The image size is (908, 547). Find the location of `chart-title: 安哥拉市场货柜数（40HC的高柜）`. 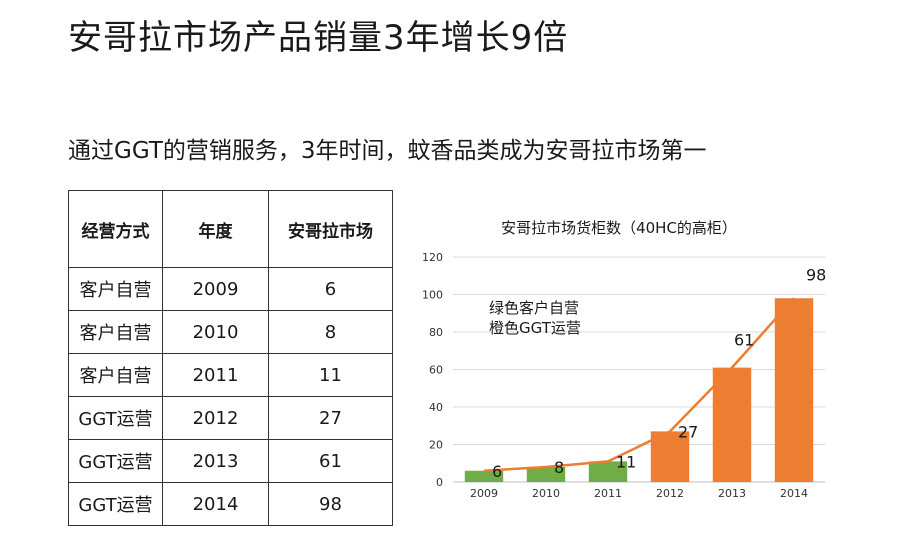

chart-title: 安哥拉市场货柜数（40HC的高柜） is located at coordinates (619, 228).